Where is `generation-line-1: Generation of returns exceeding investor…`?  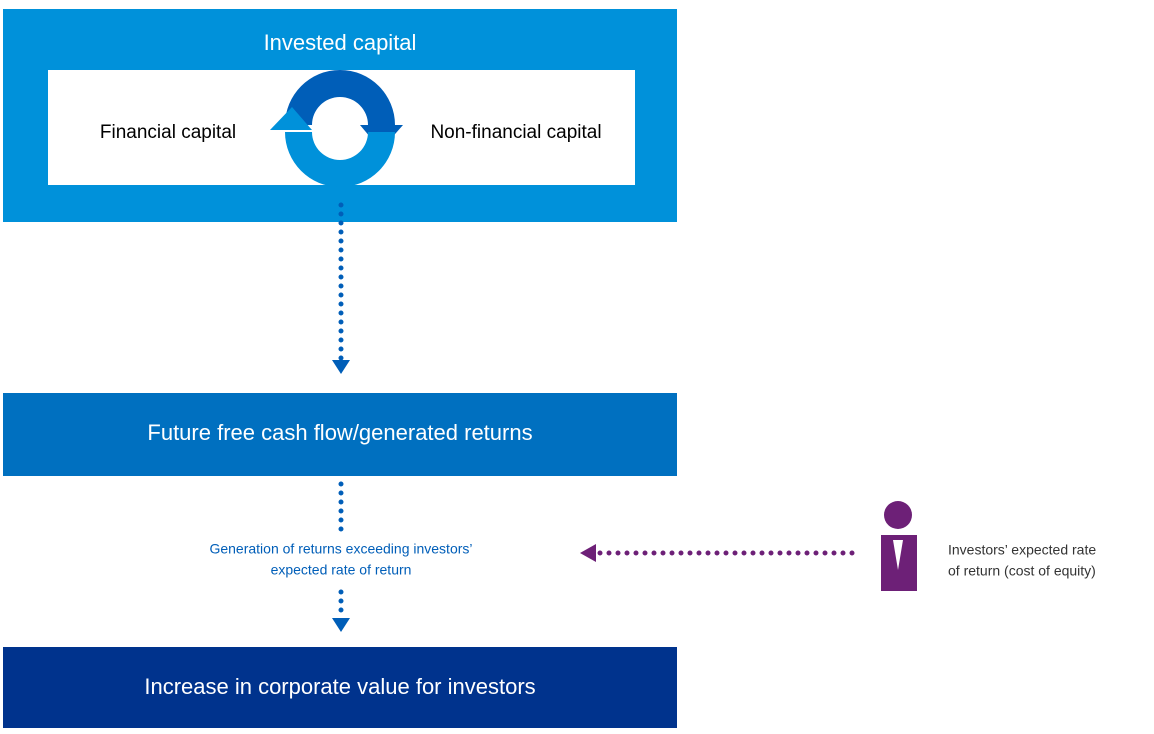
generation-line-1: Generation of returns exceeding investor… is located at coordinates (340, 549).